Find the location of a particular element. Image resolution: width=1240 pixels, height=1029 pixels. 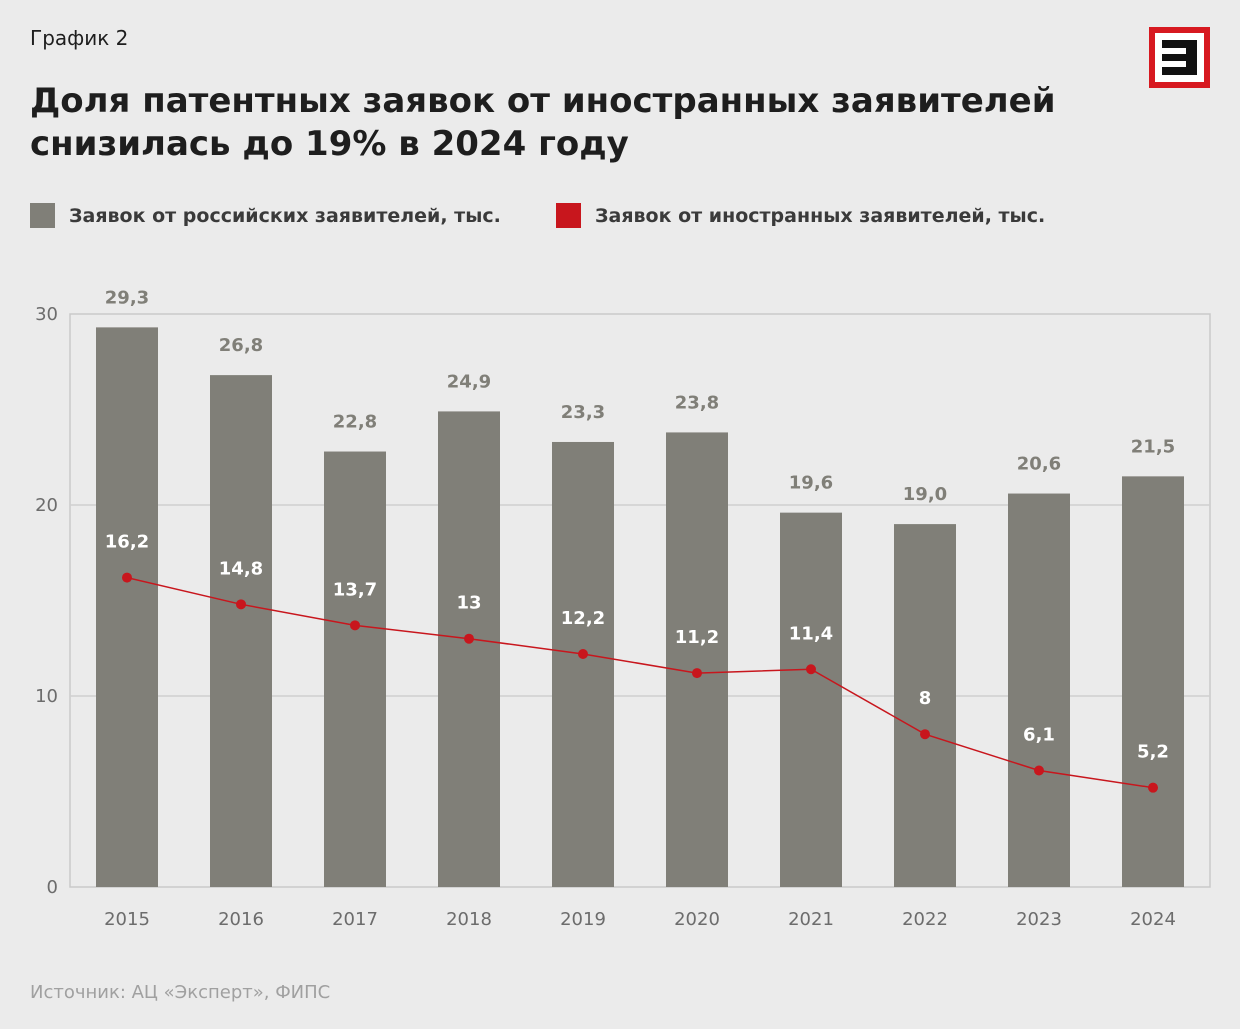

line-value-label: 13 is located at coordinates (468, 603).